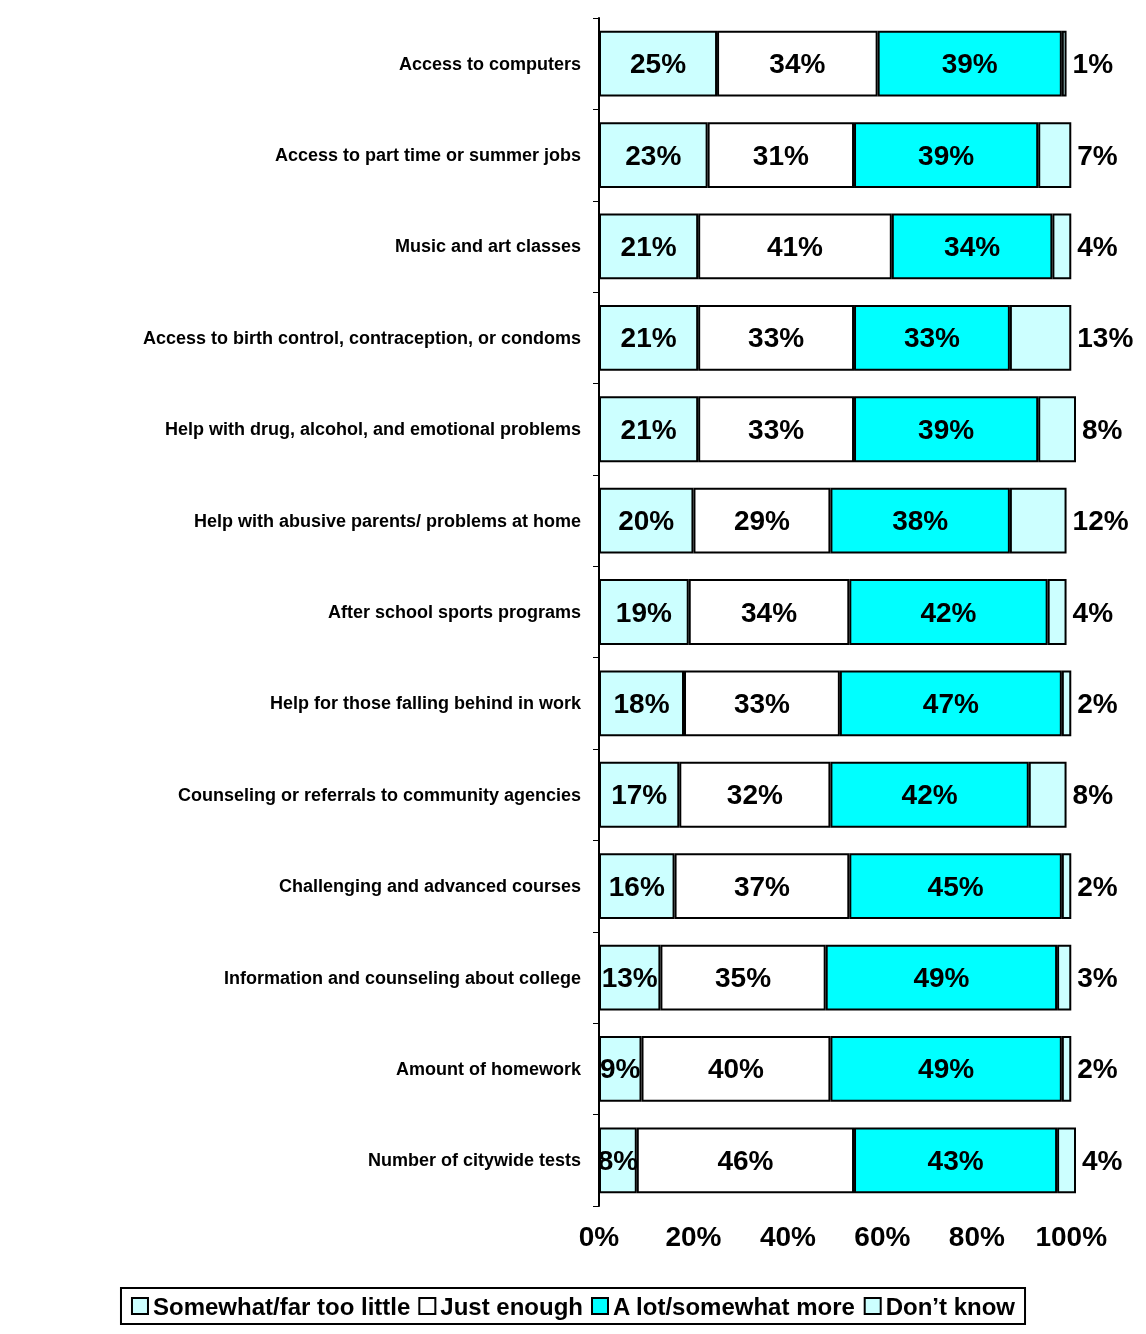 This screenshot has width=1146, height=1334. What do you see at coordinates (920, 521) in the screenshot?
I see `data-label: 38%` at bounding box center [920, 521].